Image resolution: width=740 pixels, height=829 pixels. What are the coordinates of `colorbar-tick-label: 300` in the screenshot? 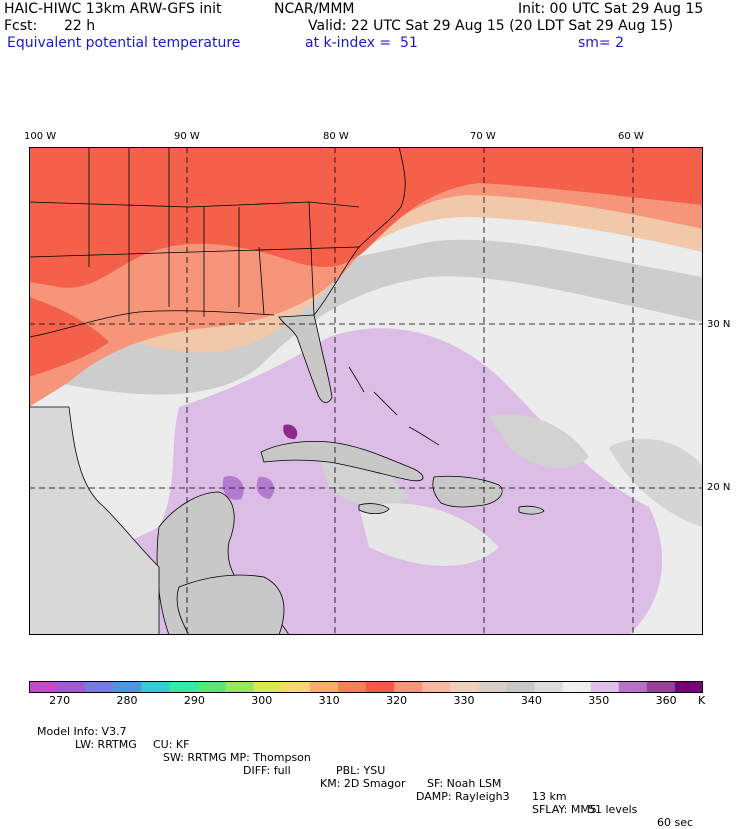 It's located at (262, 700).